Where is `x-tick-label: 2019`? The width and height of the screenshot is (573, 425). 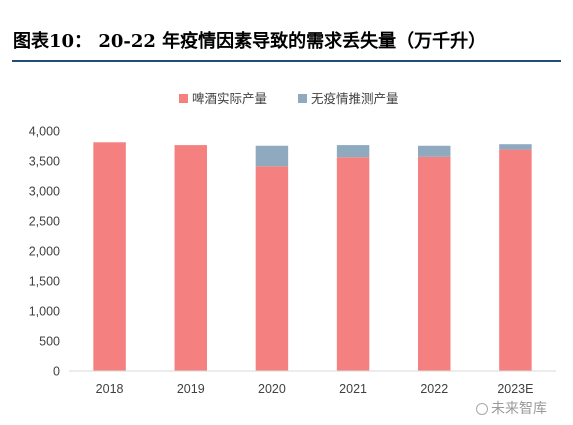 x-tick-label: 2019 is located at coordinates (191, 389).